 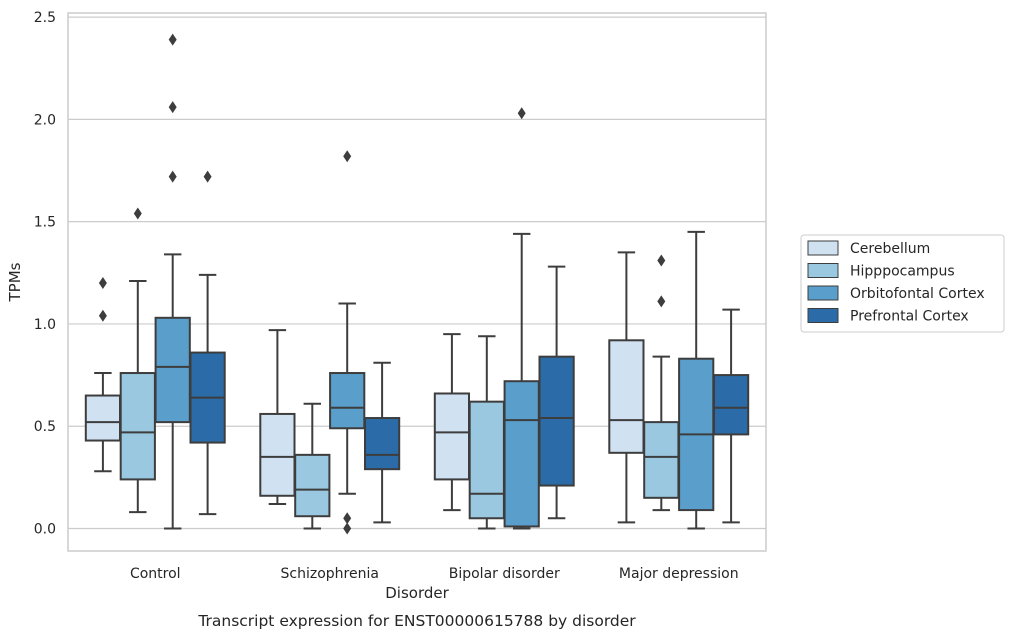 What do you see at coordinates (917, 294) in the screenshot?
I see `legend-label: Orbitofontal Cortex` at bounding box center [917, 294].